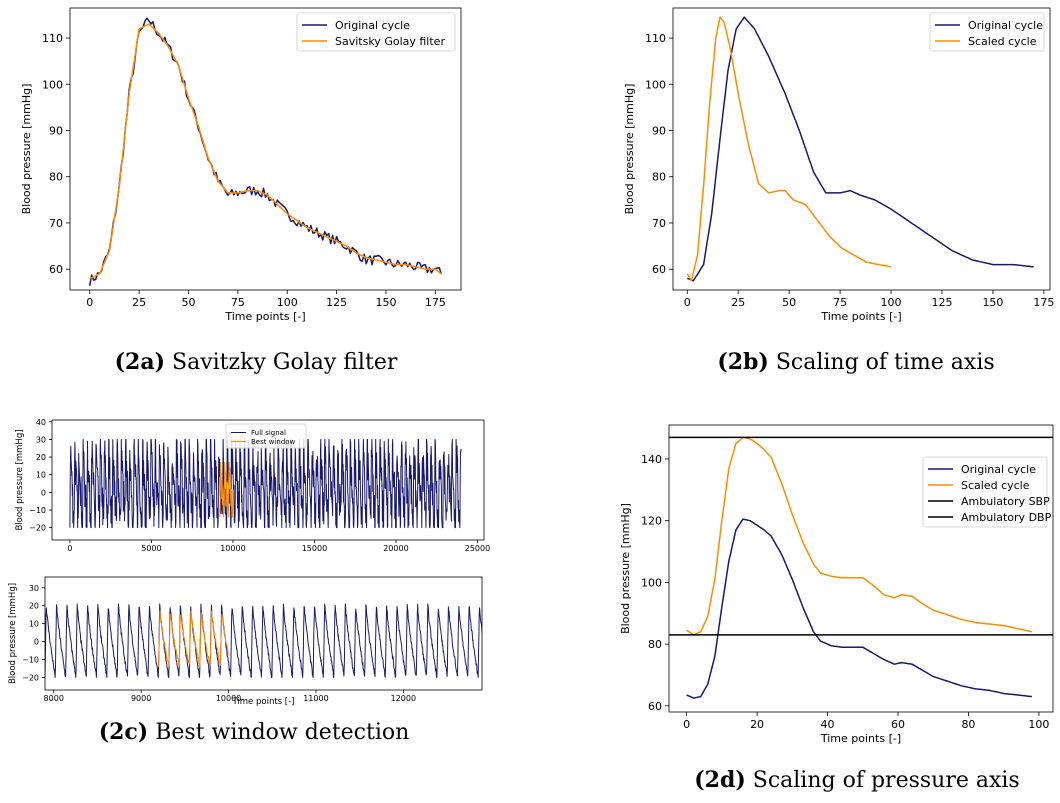  Describe the element at coordinates (651, 459) in the screenshot. I see `y-tick-label: 140` at that location.